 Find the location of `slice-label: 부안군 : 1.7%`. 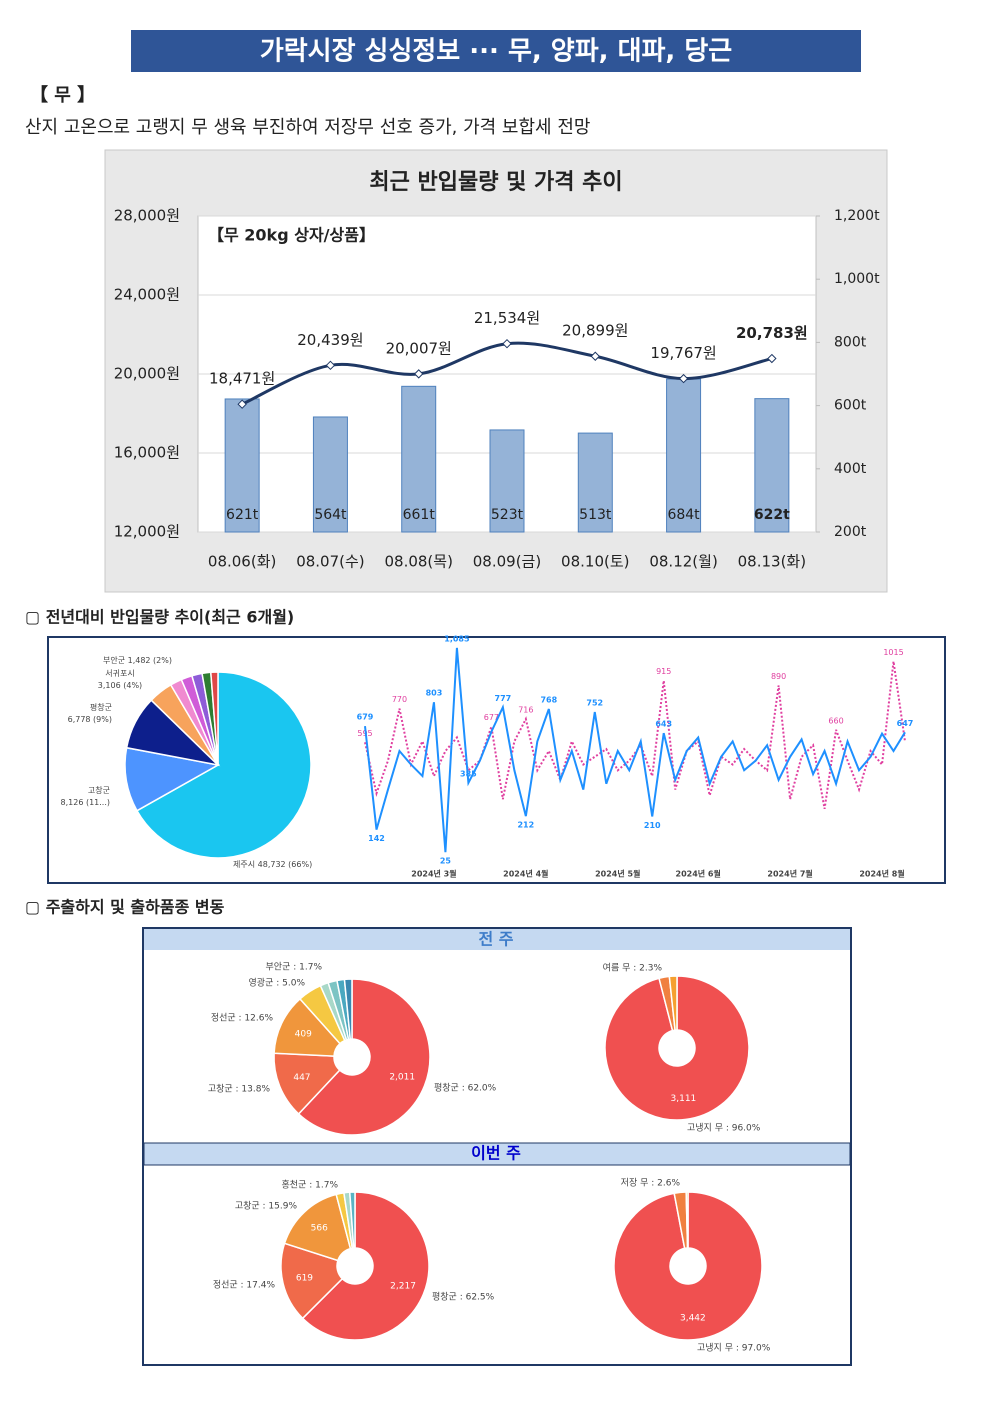

slice-label: 부안군 : 1.7% is located at coordinates (294, 967).